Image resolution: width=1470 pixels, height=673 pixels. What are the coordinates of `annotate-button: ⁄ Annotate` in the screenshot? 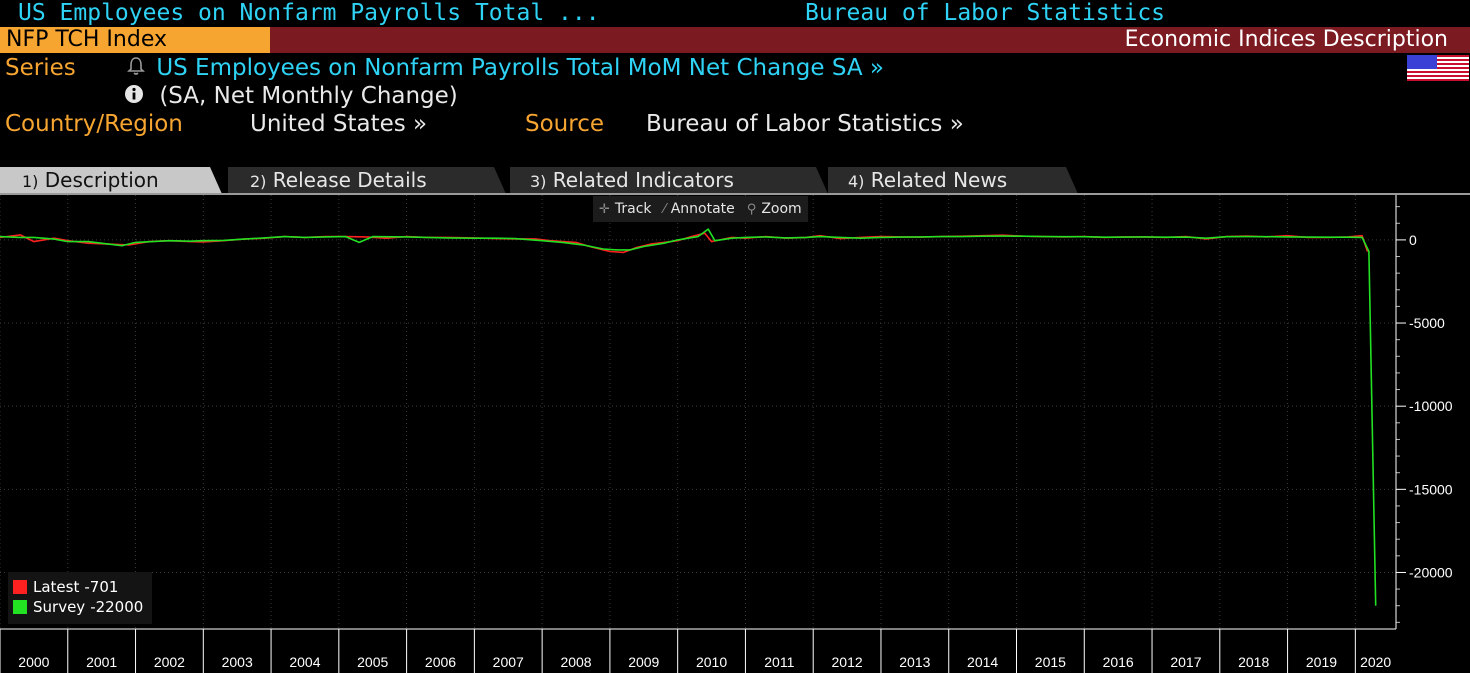 It's located at (699, 209).